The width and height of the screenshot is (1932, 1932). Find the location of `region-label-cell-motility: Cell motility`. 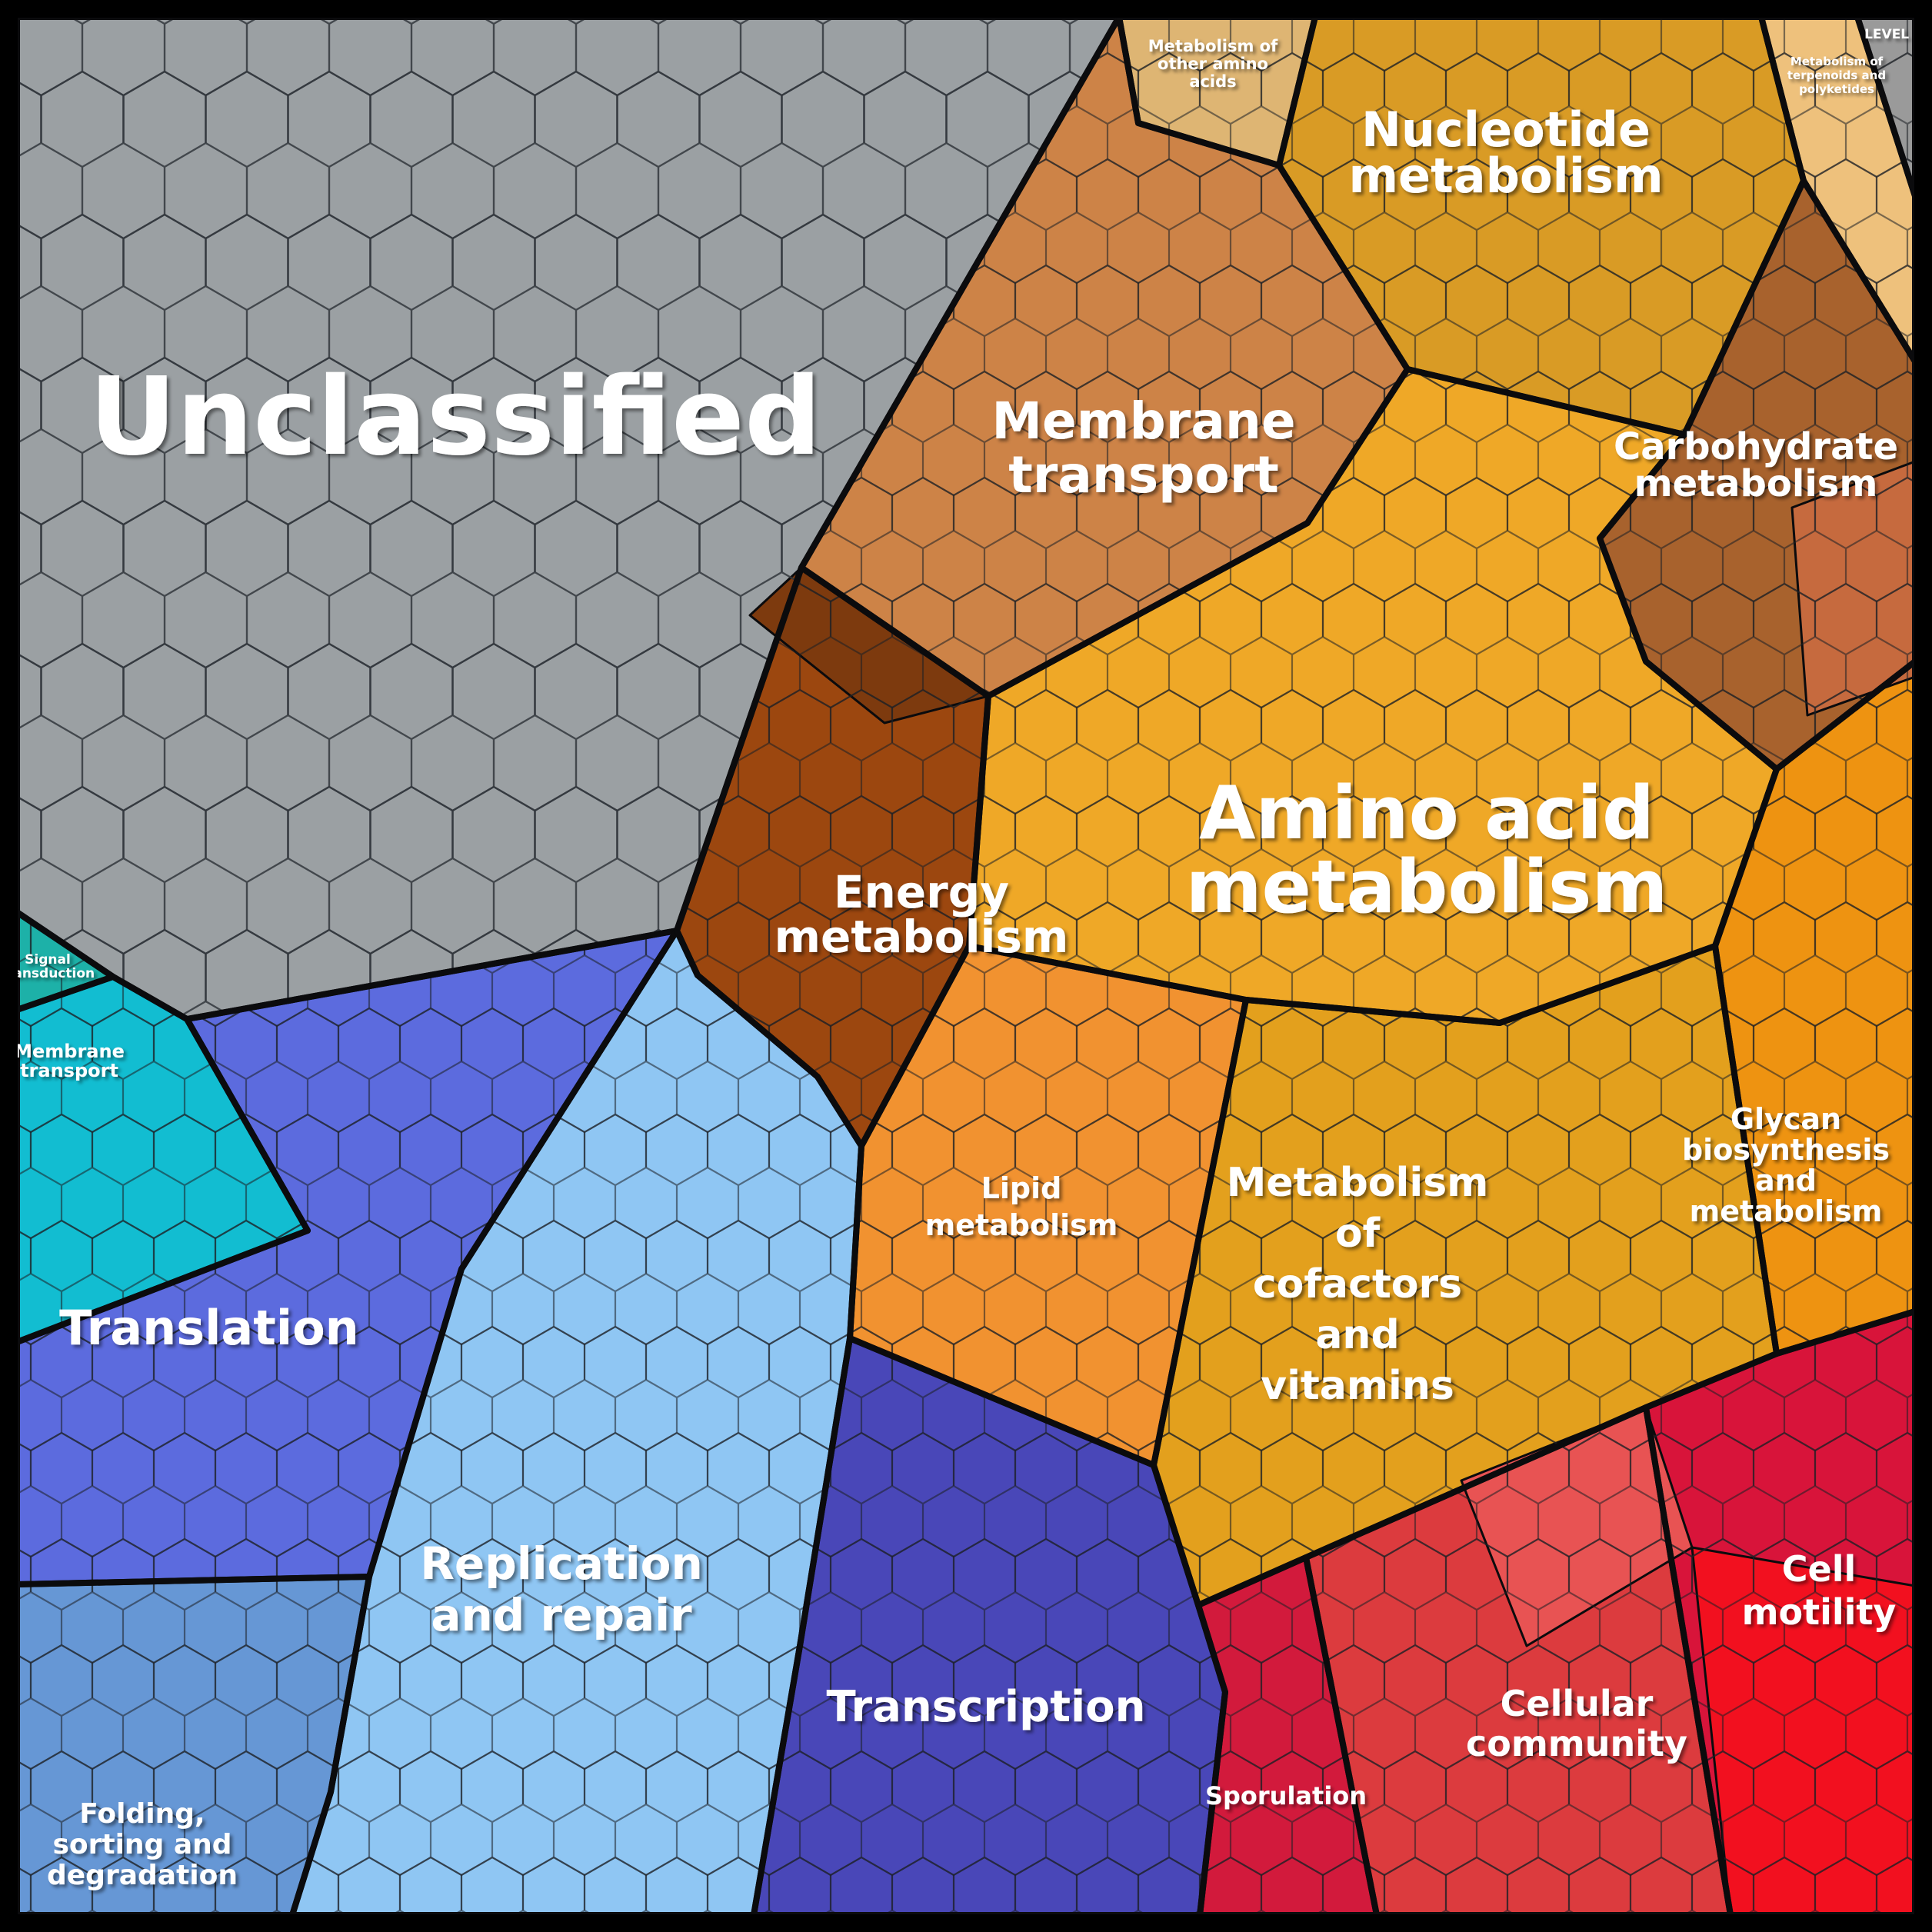

region-label-cell-motility: Cell motility is located at coordinates (1819, 1590).